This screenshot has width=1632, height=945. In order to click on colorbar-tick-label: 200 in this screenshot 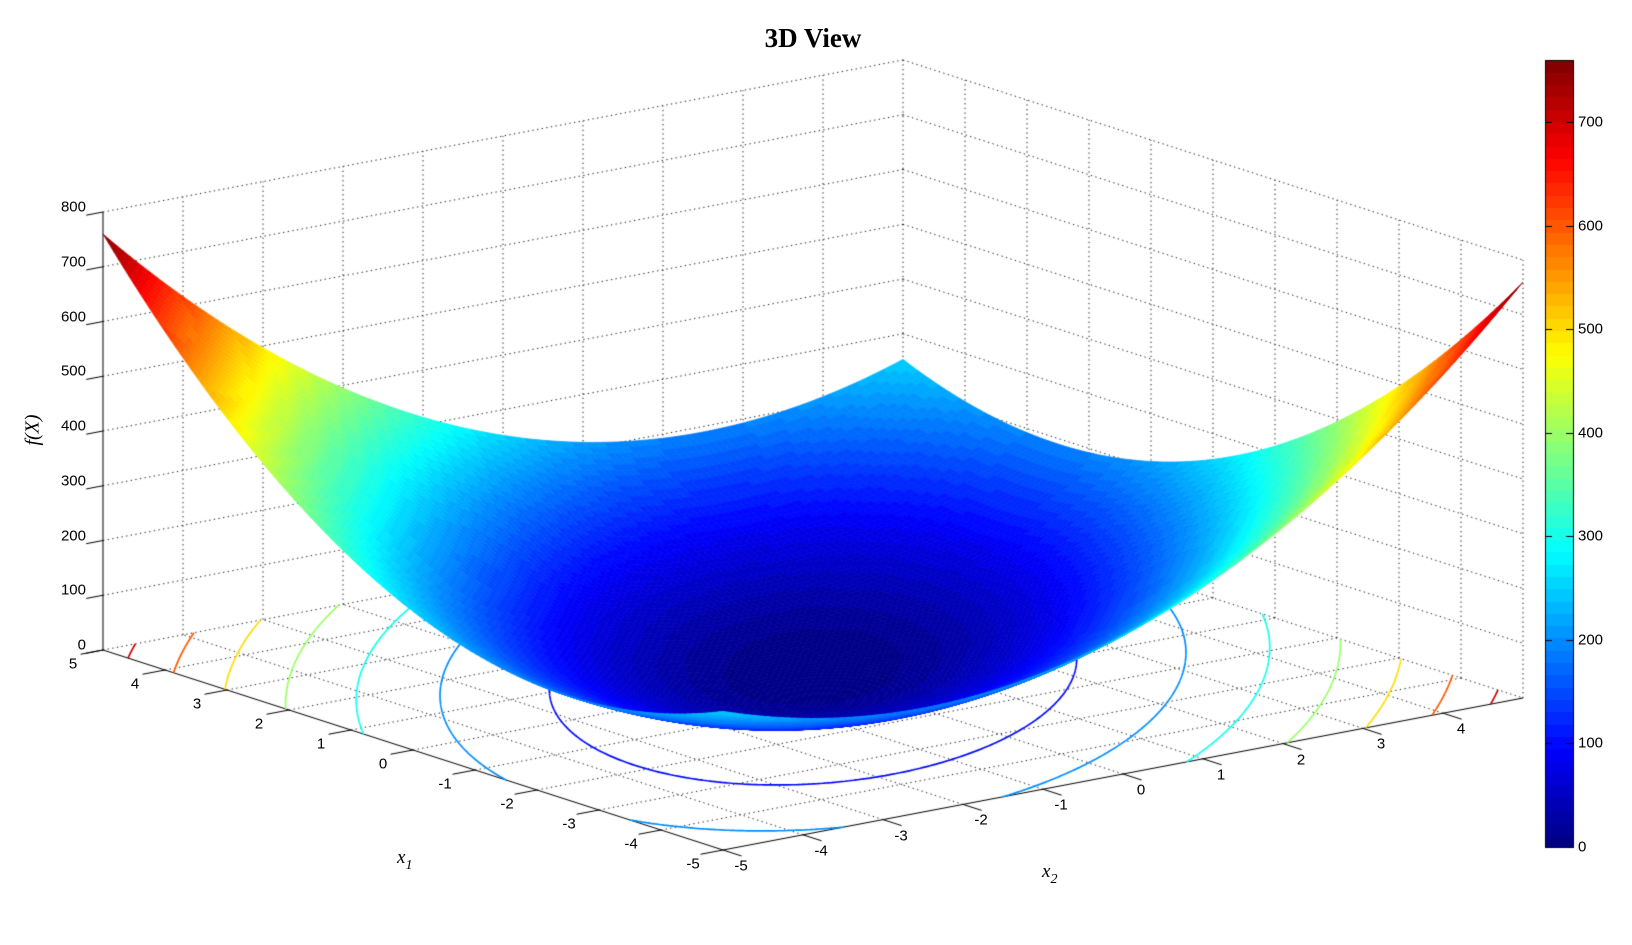, I will do `click(1591, 640)`.